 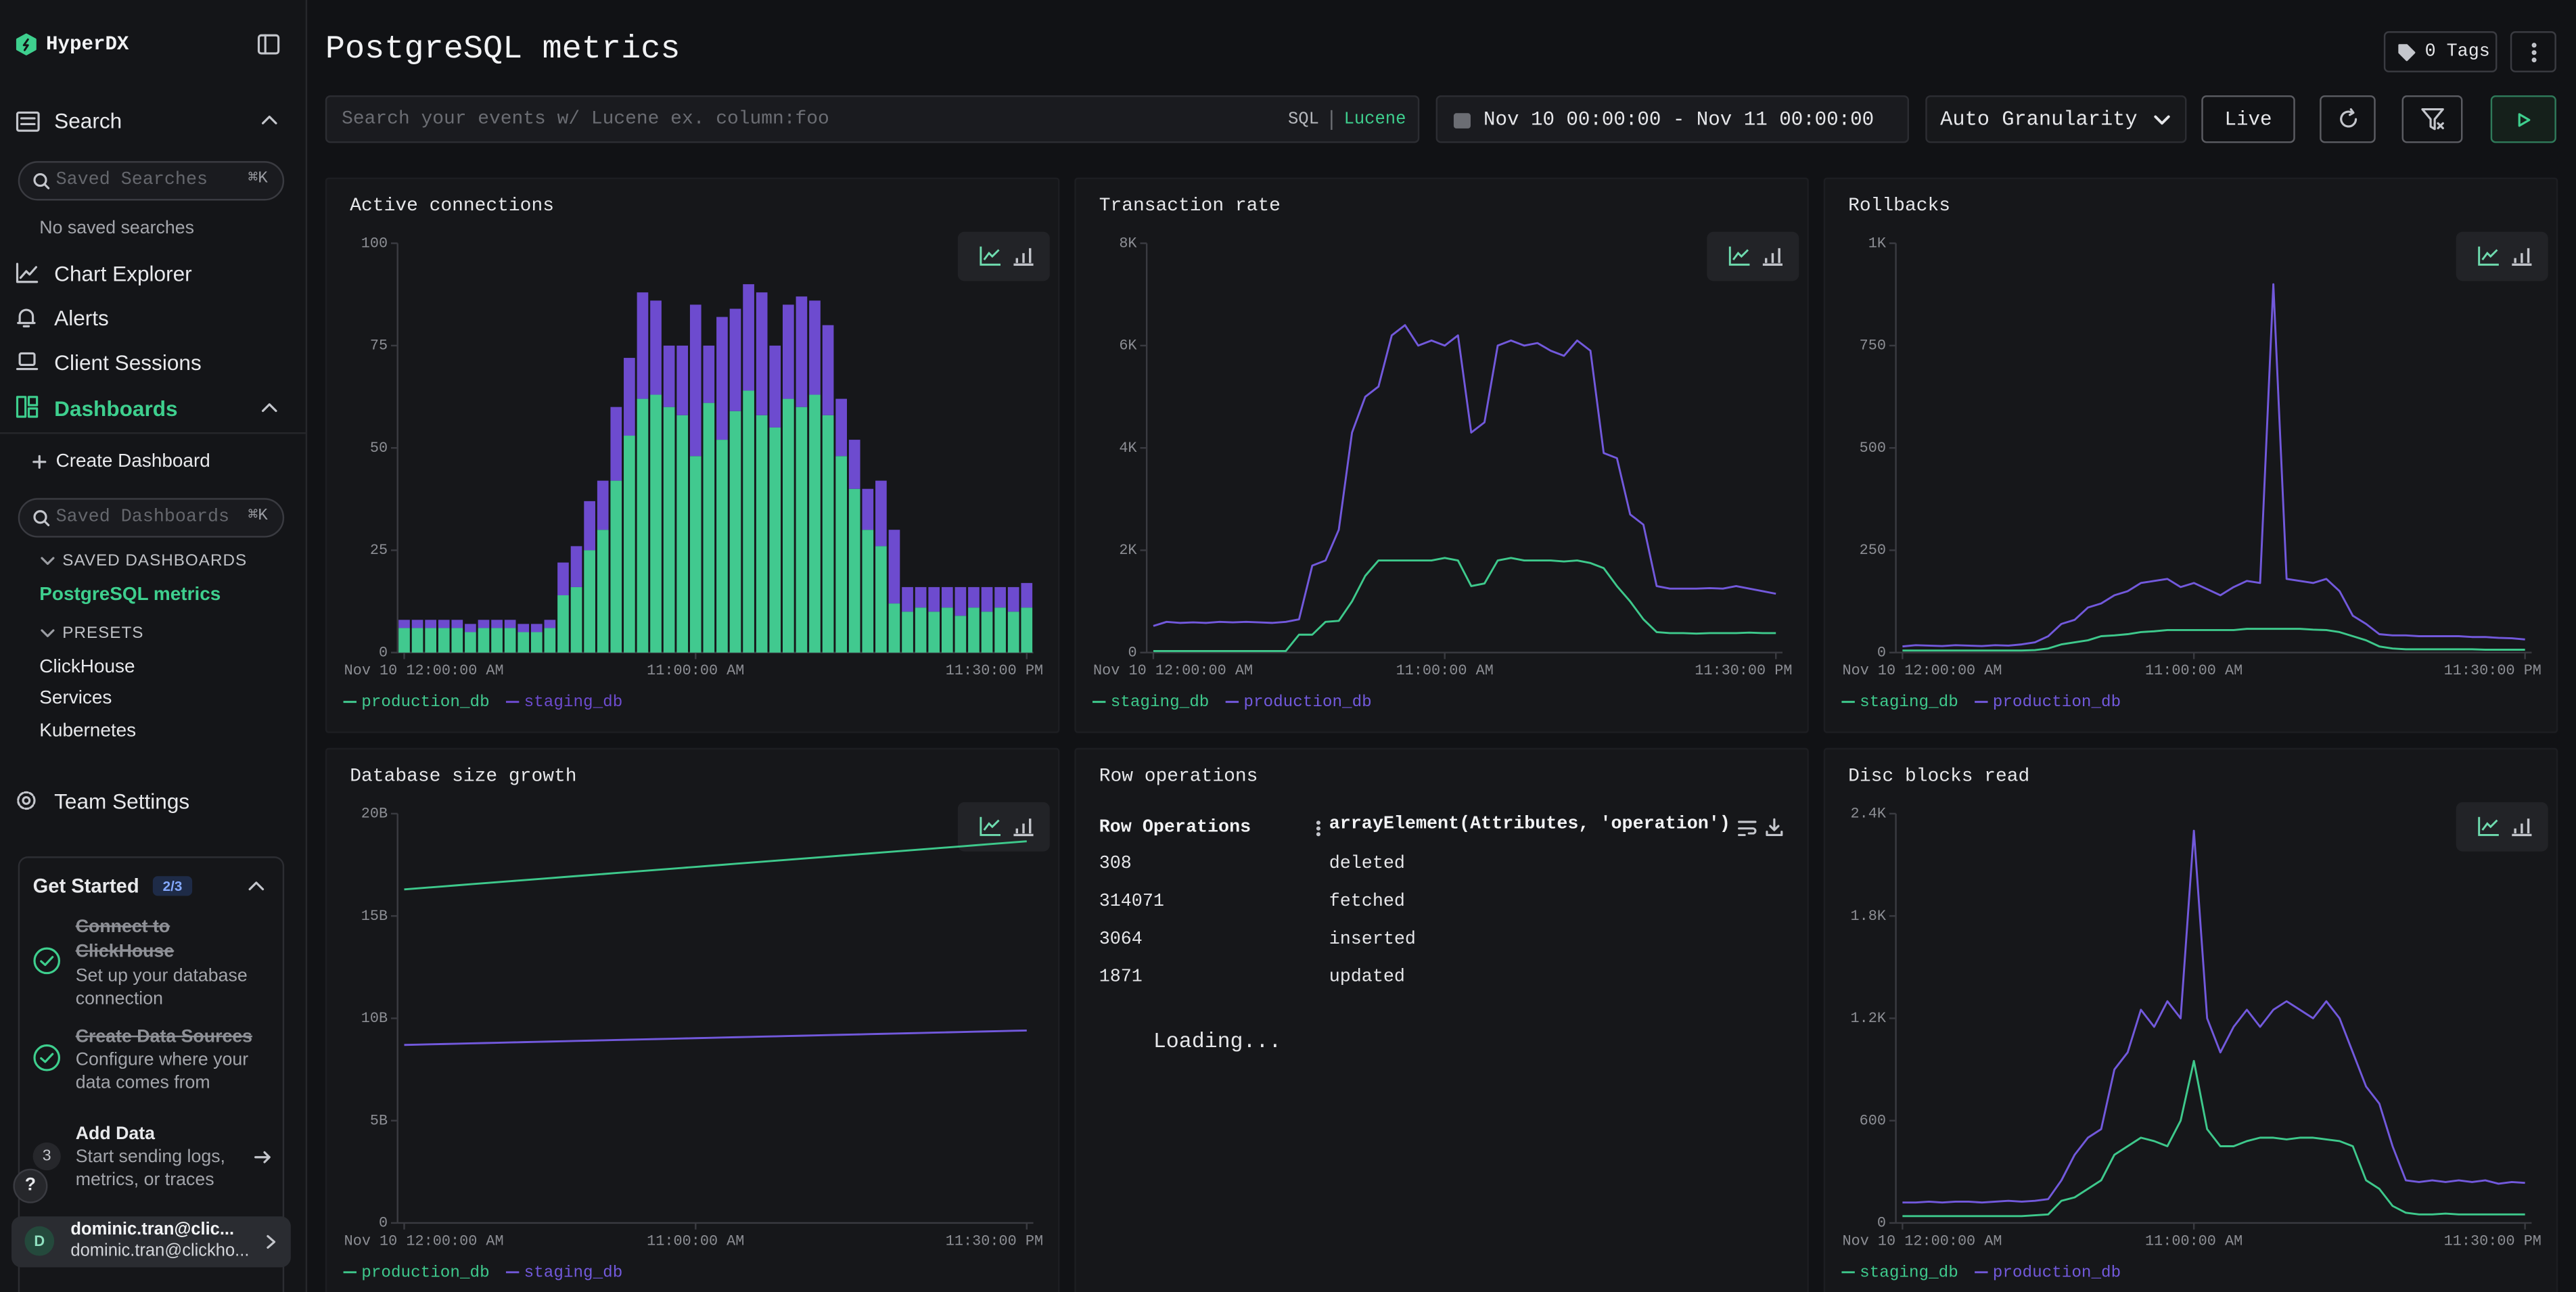 I want to click on dots-icon, so click(x=2534, y=53).